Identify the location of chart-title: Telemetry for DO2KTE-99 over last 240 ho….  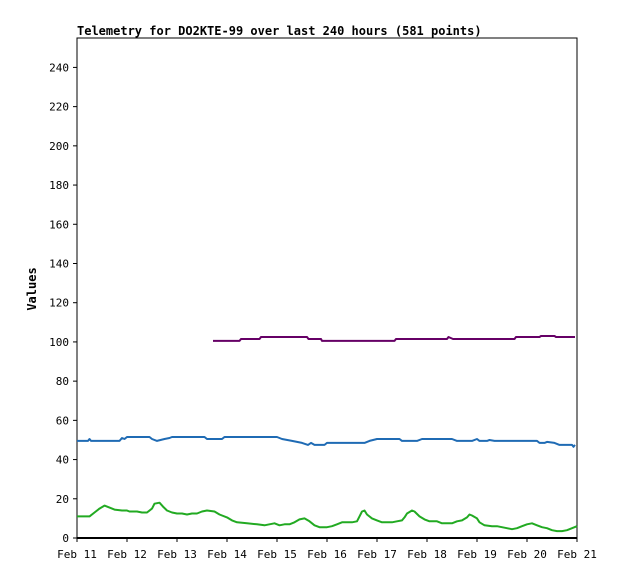
(279, 31).